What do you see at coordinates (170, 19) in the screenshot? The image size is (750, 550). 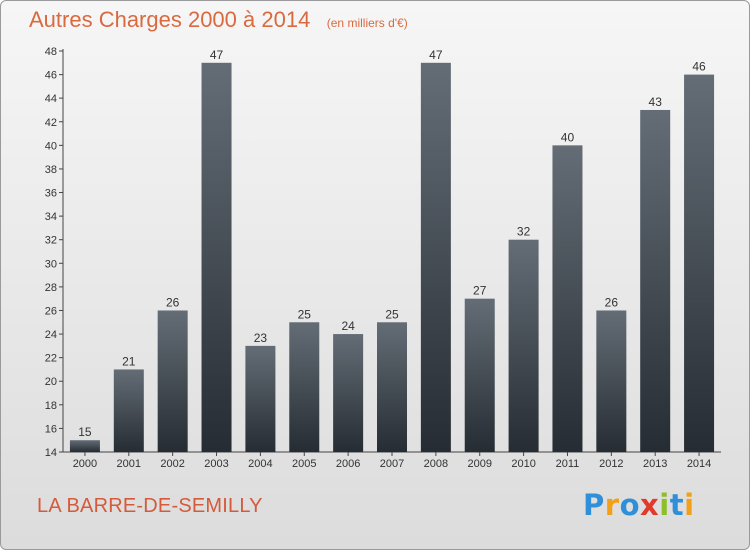 I see `chart-title: Autres Charges 2000 à 2014` at bounding box center [170, 19].